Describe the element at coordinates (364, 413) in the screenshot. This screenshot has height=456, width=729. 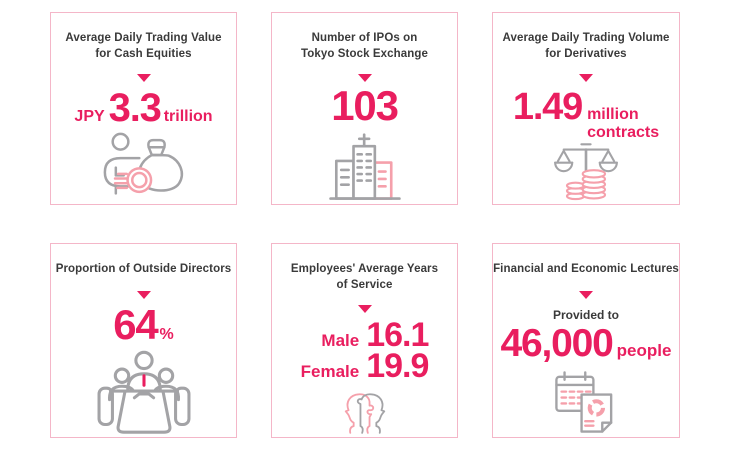
I see `head-profiles-puzzle-icon` at that location.